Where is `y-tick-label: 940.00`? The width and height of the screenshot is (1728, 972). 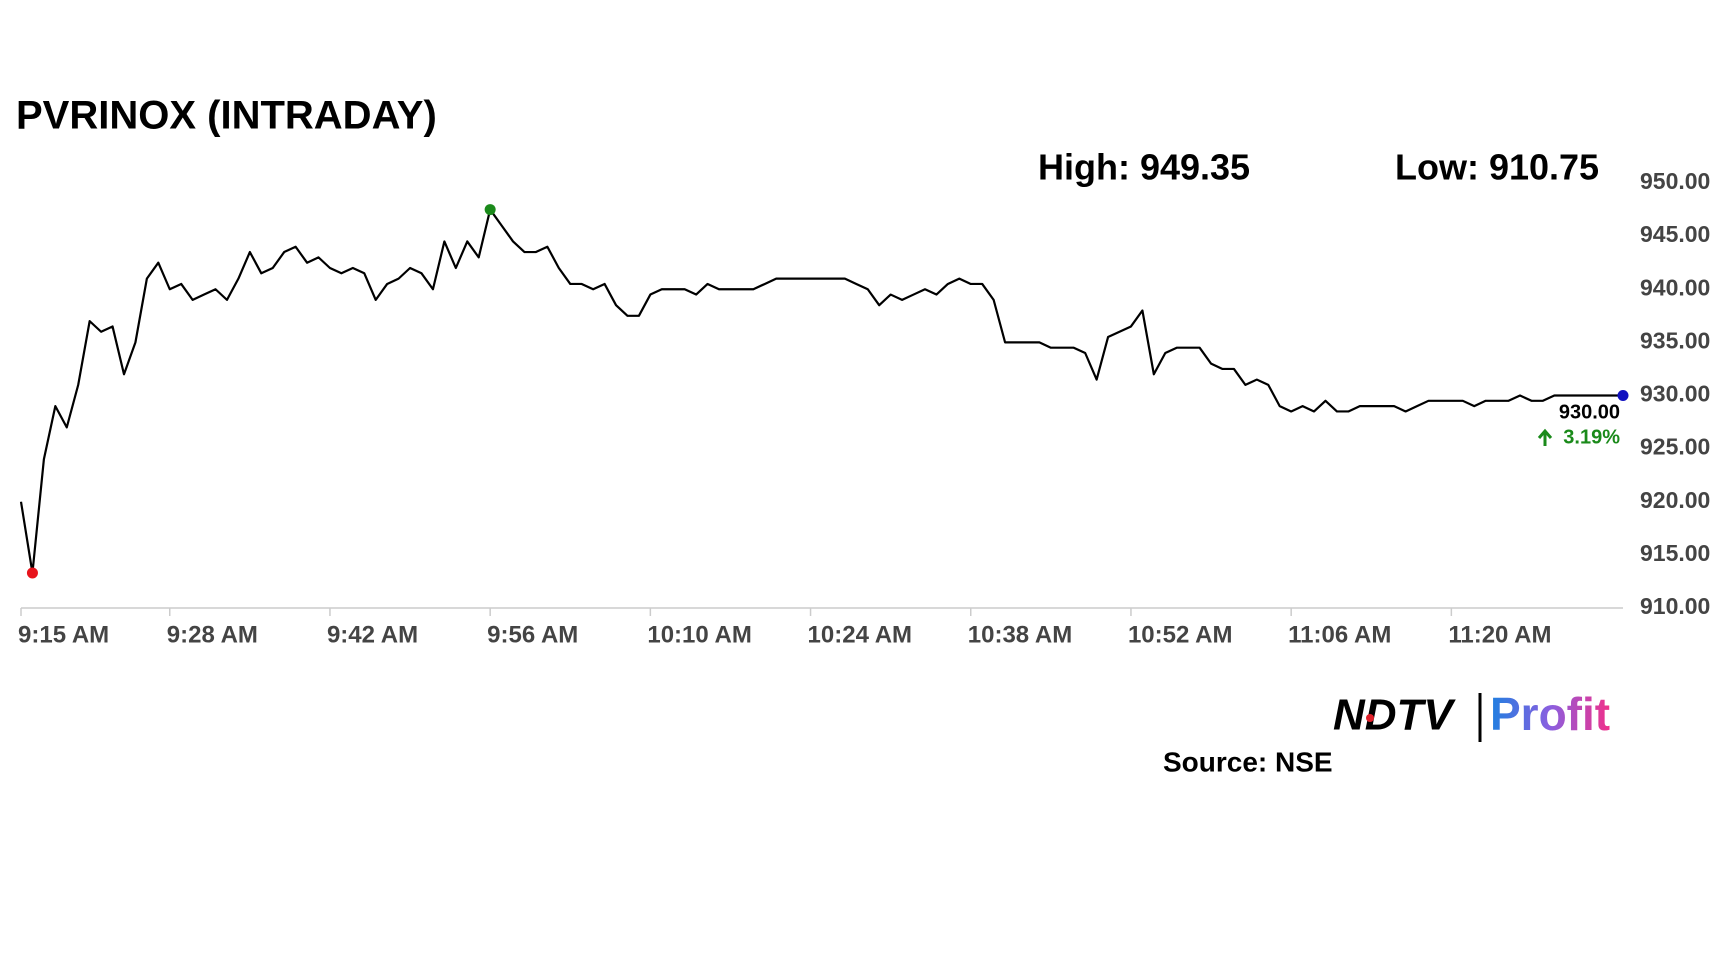 y-tick-label: 940.00 is located at coordinates (1675, 287).